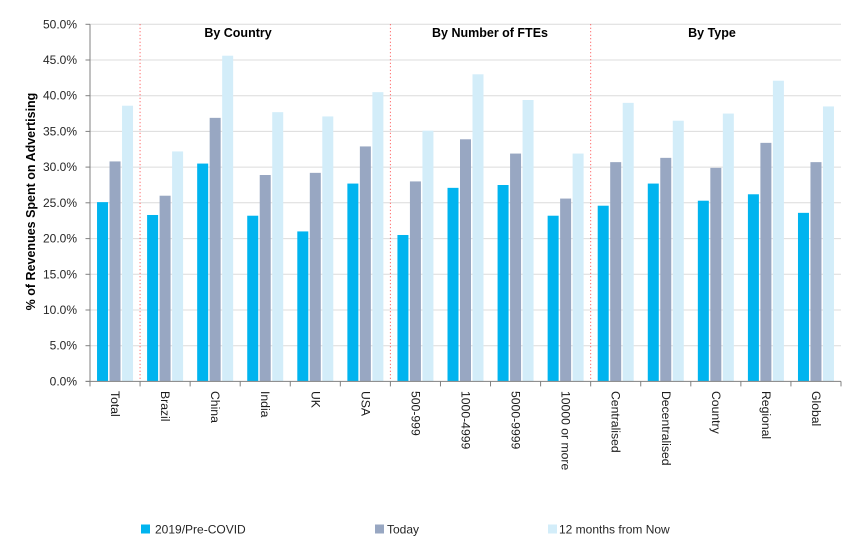  I want to click on svg-text: Today, so click(403, 530).